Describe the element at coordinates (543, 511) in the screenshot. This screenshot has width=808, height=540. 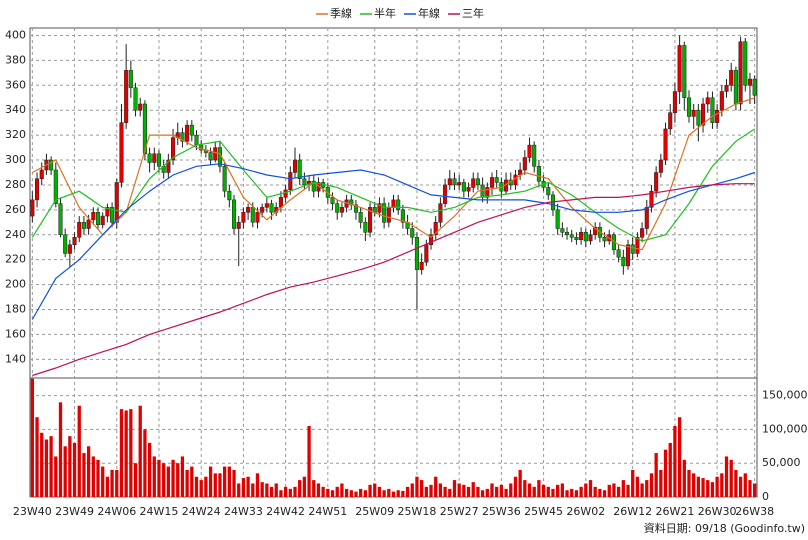
I see `x-tick-label: 25W45` at that location.